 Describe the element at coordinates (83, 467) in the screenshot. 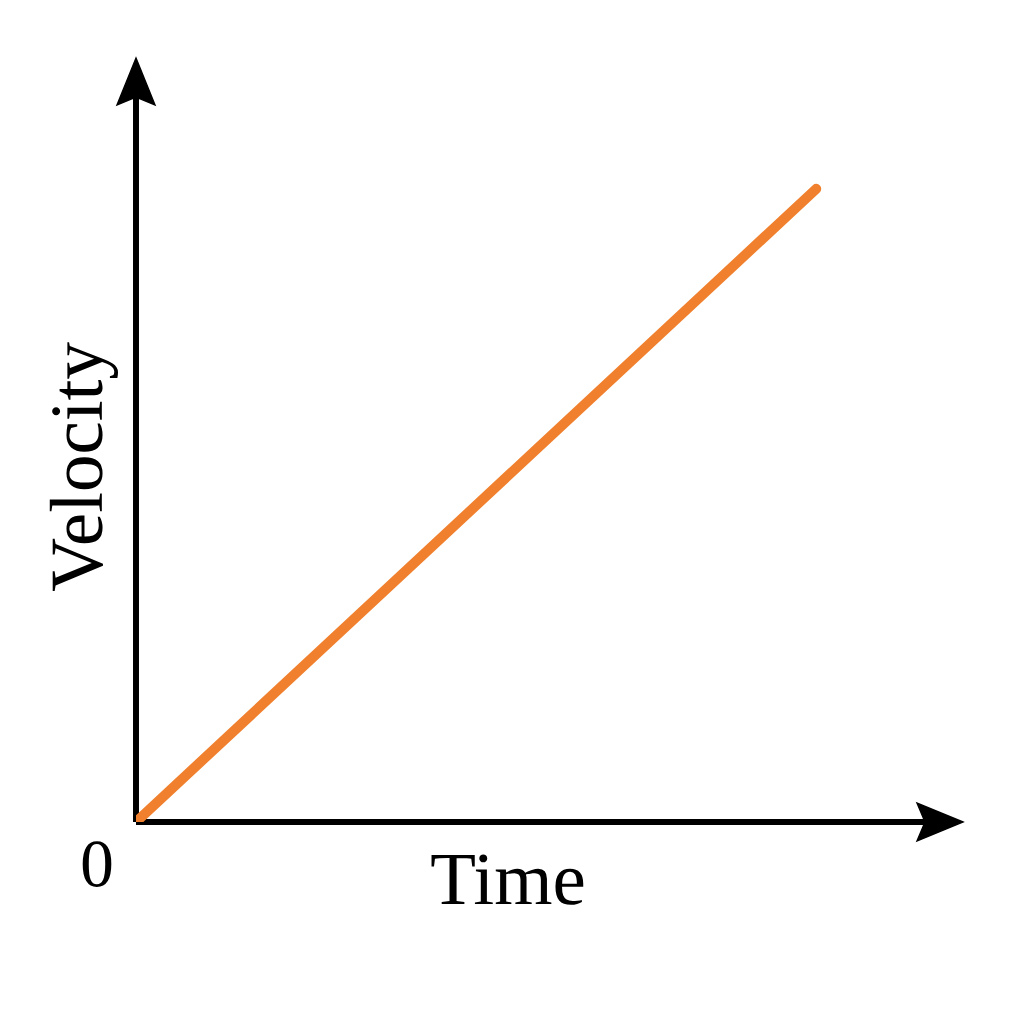

I see `y-axis-title: Velocity` at that location.